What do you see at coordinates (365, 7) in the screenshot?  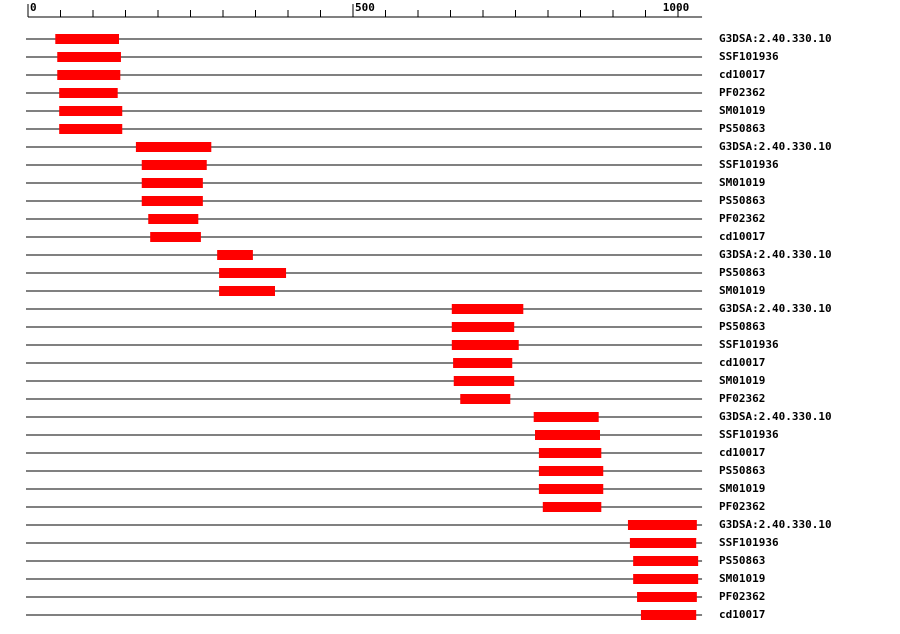 I see `x-tick-label: 500` at bounding box center [365, 7].